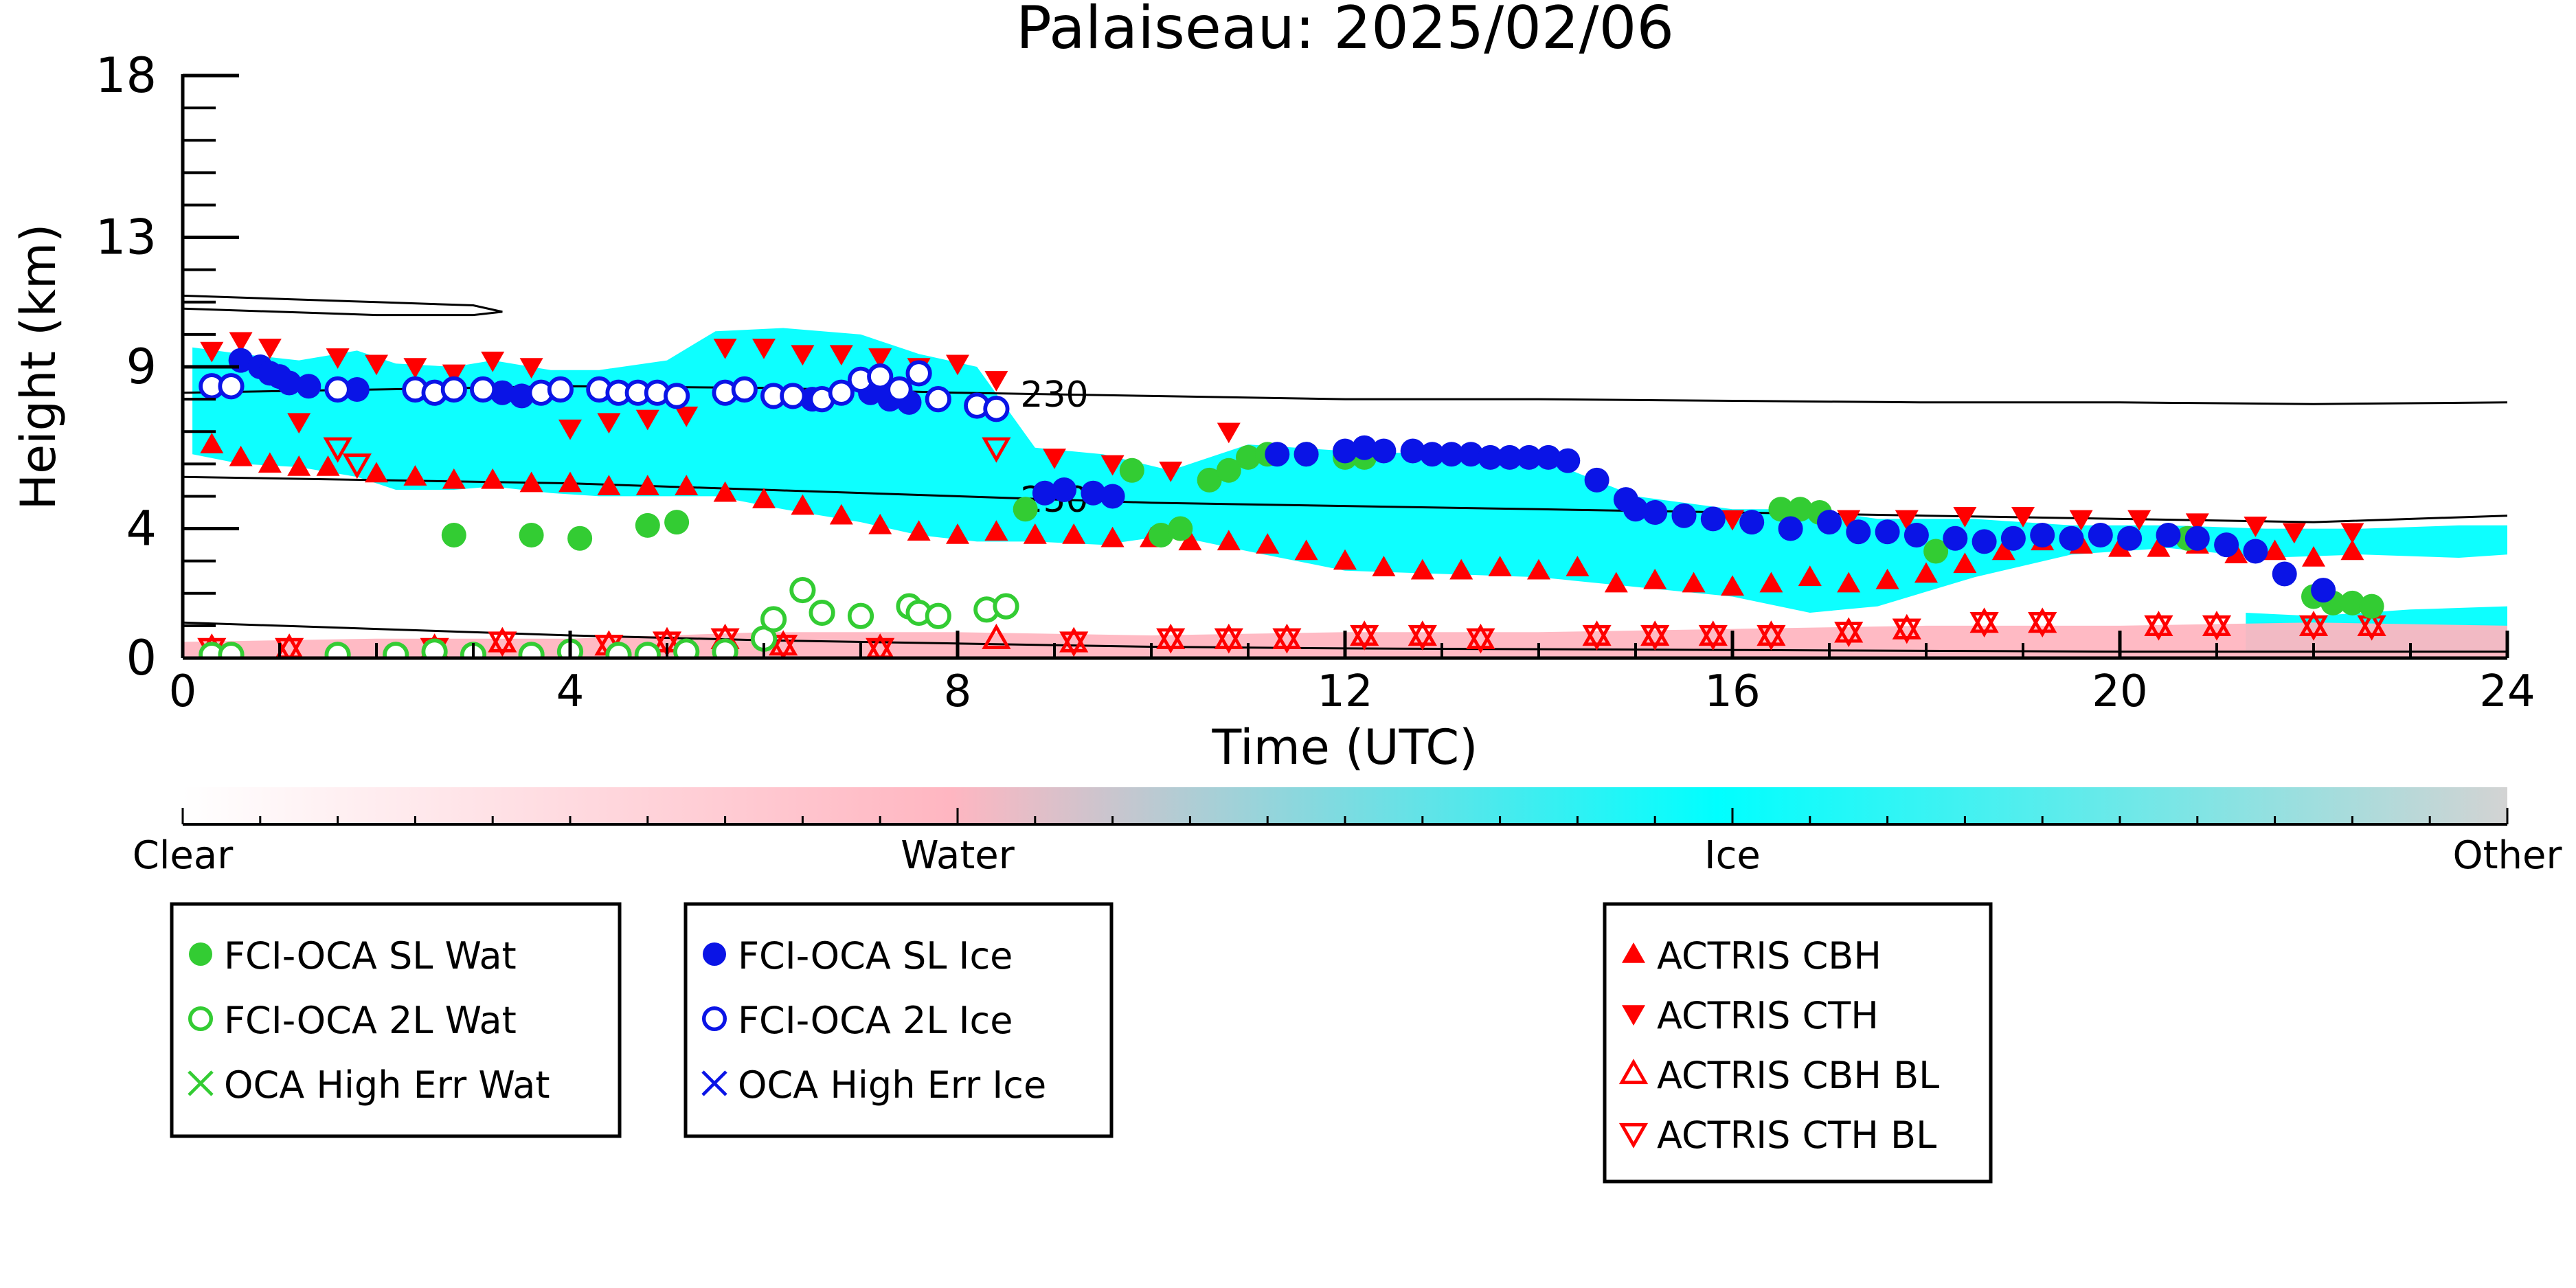 Image resolution: width=2576 pixels, height=1288 pixels. Describe the element at coordinates (609, 617) in the screenshot. I see `series-fci-oca-2l-wat` at that location.